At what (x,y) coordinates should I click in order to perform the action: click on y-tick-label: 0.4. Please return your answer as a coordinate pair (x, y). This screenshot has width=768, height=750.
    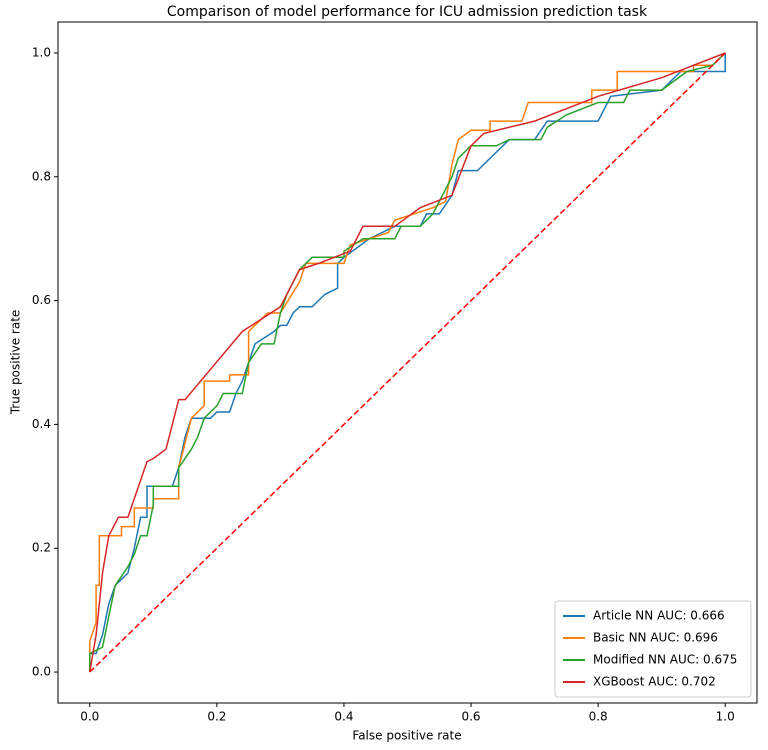
    Looking at the image, I should click on (41, 424).